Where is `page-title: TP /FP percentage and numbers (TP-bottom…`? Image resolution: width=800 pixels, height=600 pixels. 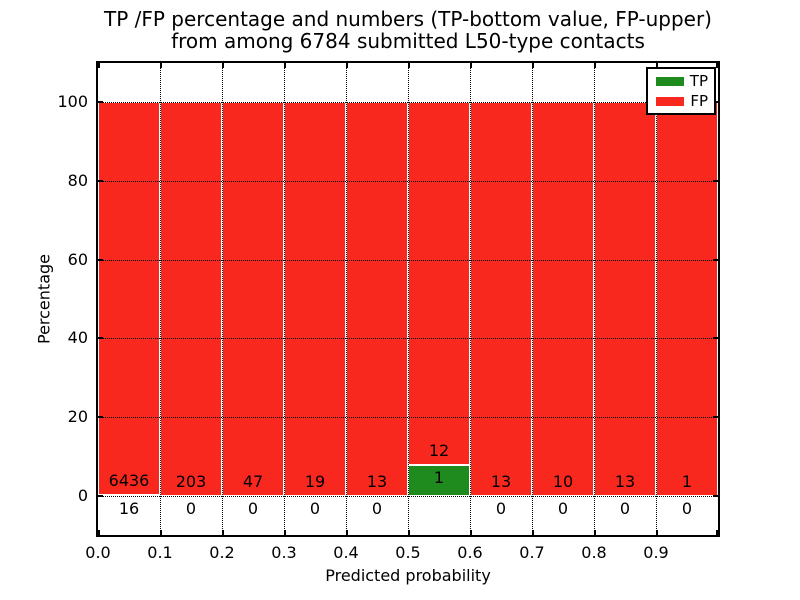 page-title: TP /FP percentage and numbers (TP-bottom… is located at coordinates (408, 30).